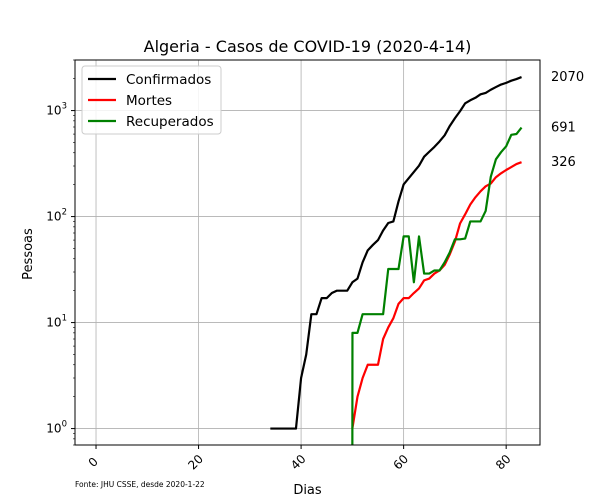  What do you see at coordinates (64, 213) in the screenshot?
I see `y-tick-exponent: 2` at bounding box center [64, 213].